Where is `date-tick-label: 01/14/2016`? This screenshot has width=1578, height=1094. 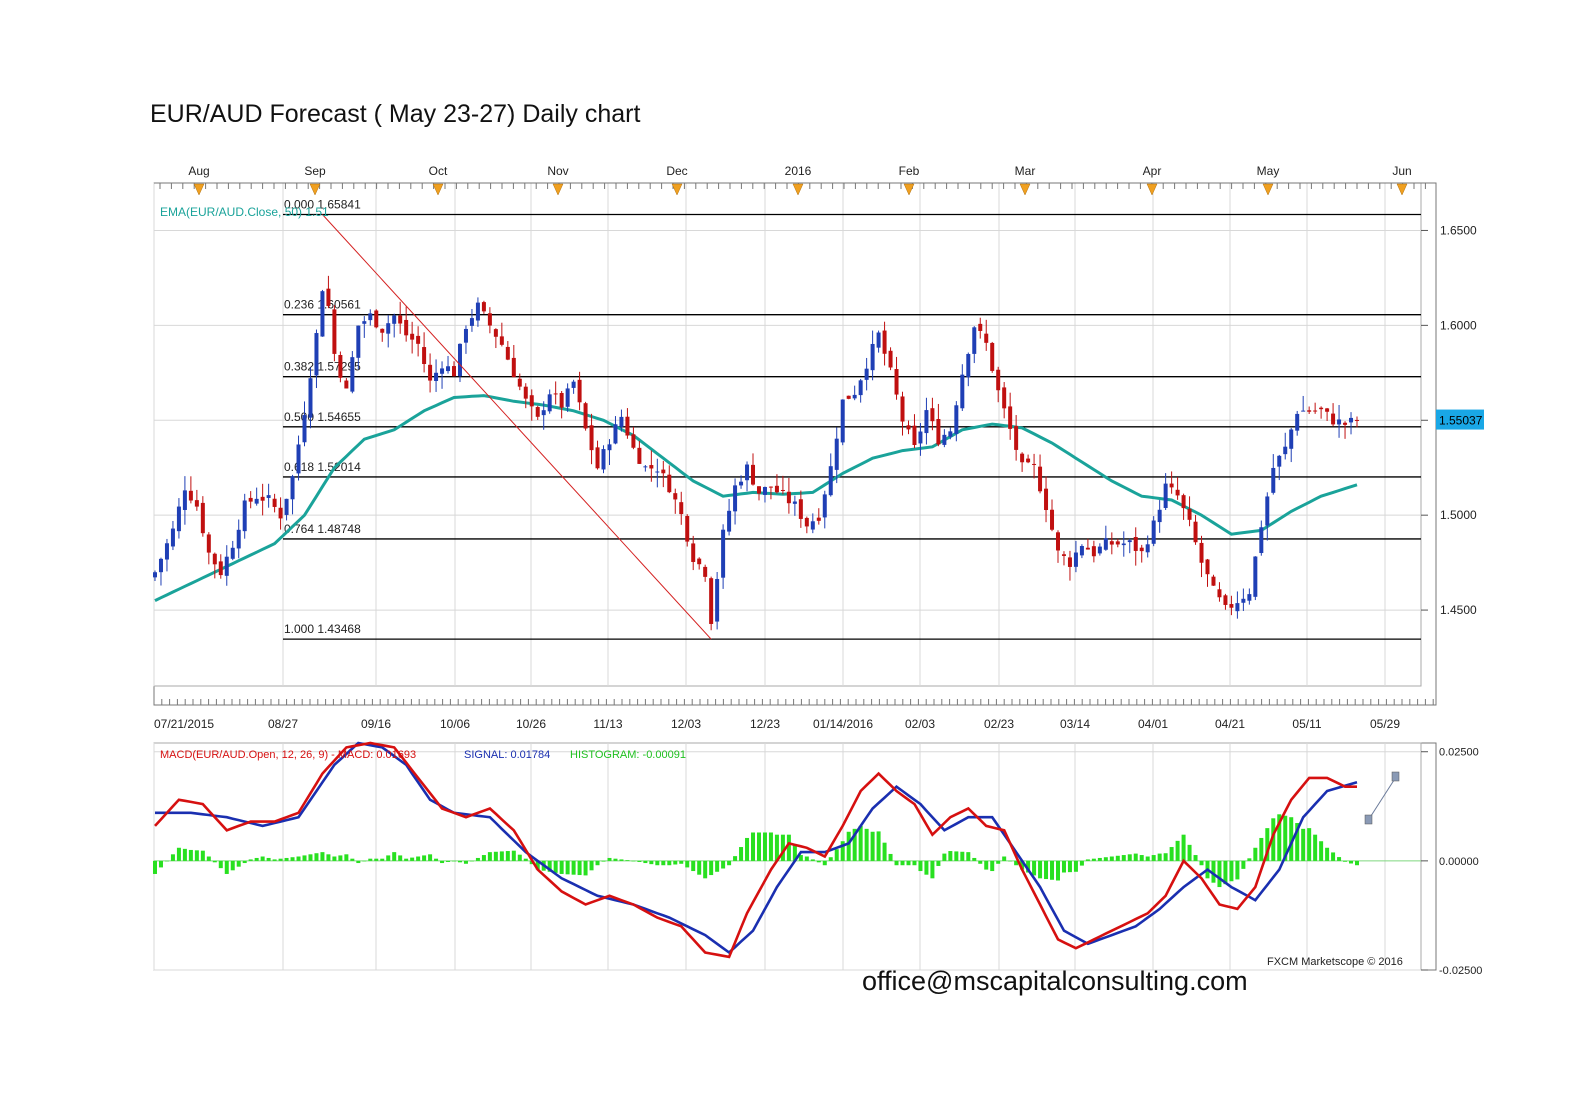 date-tick-label: 01/14/2016 is located at coordinates (843, 724).